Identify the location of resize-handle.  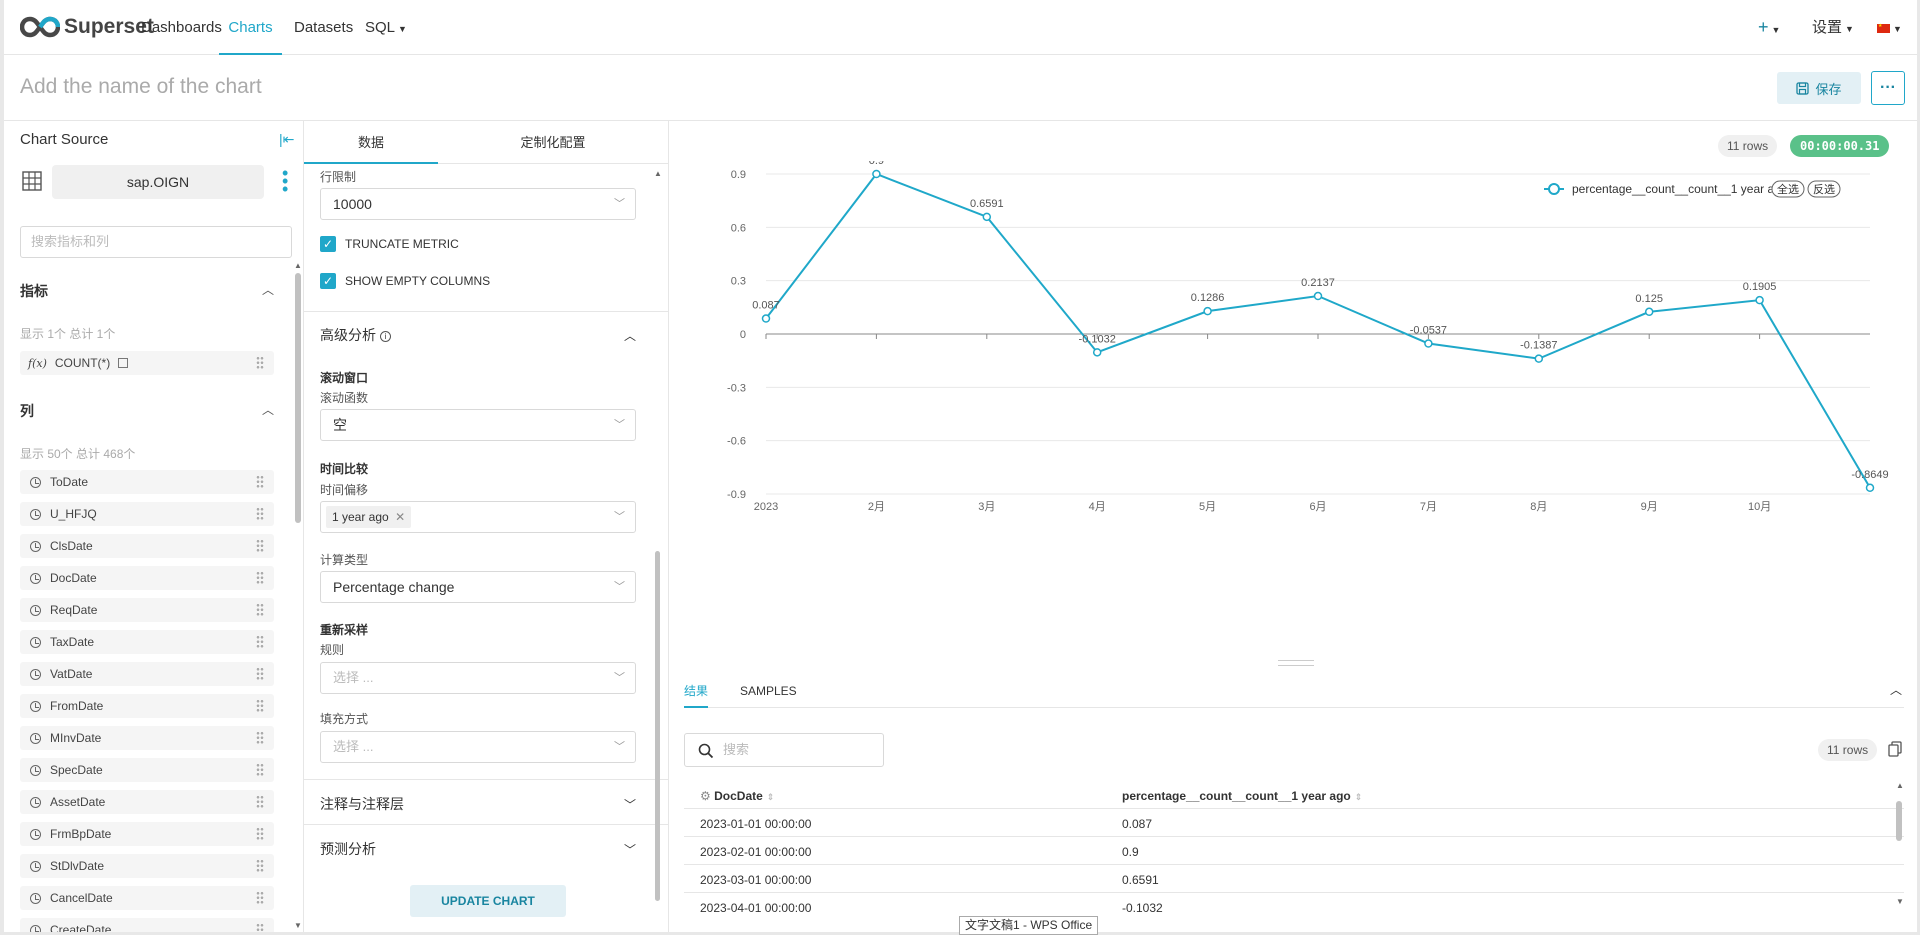
(1296, 663).